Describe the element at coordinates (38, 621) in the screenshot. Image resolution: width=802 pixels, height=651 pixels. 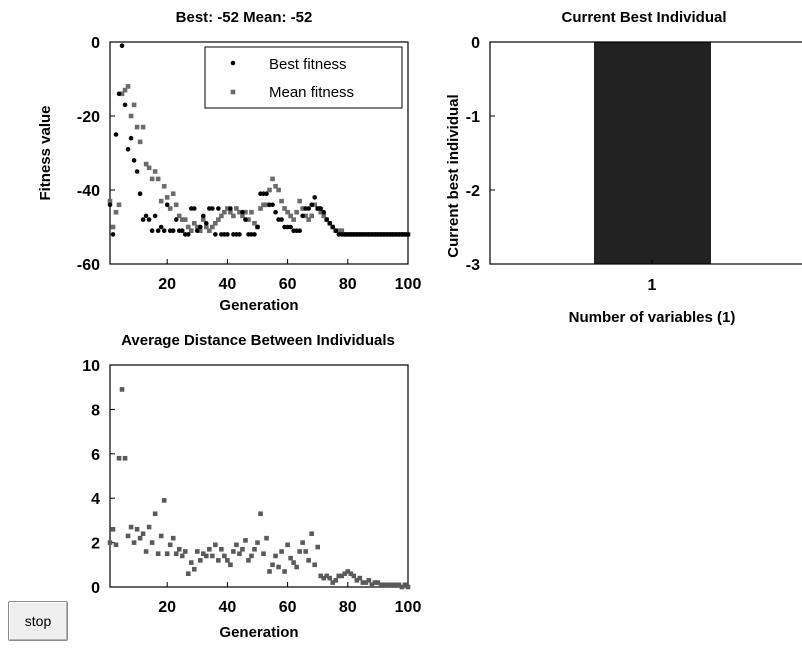
I see `stop-button: stop` at that location.